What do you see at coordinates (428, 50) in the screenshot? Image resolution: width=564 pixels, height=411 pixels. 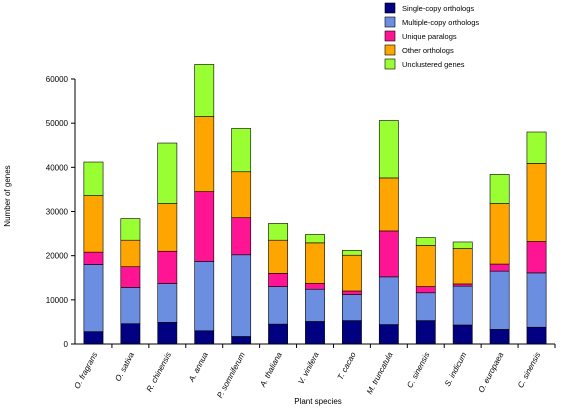 I see `legend-label: Other orthologs` at bounding box center [428, 50].